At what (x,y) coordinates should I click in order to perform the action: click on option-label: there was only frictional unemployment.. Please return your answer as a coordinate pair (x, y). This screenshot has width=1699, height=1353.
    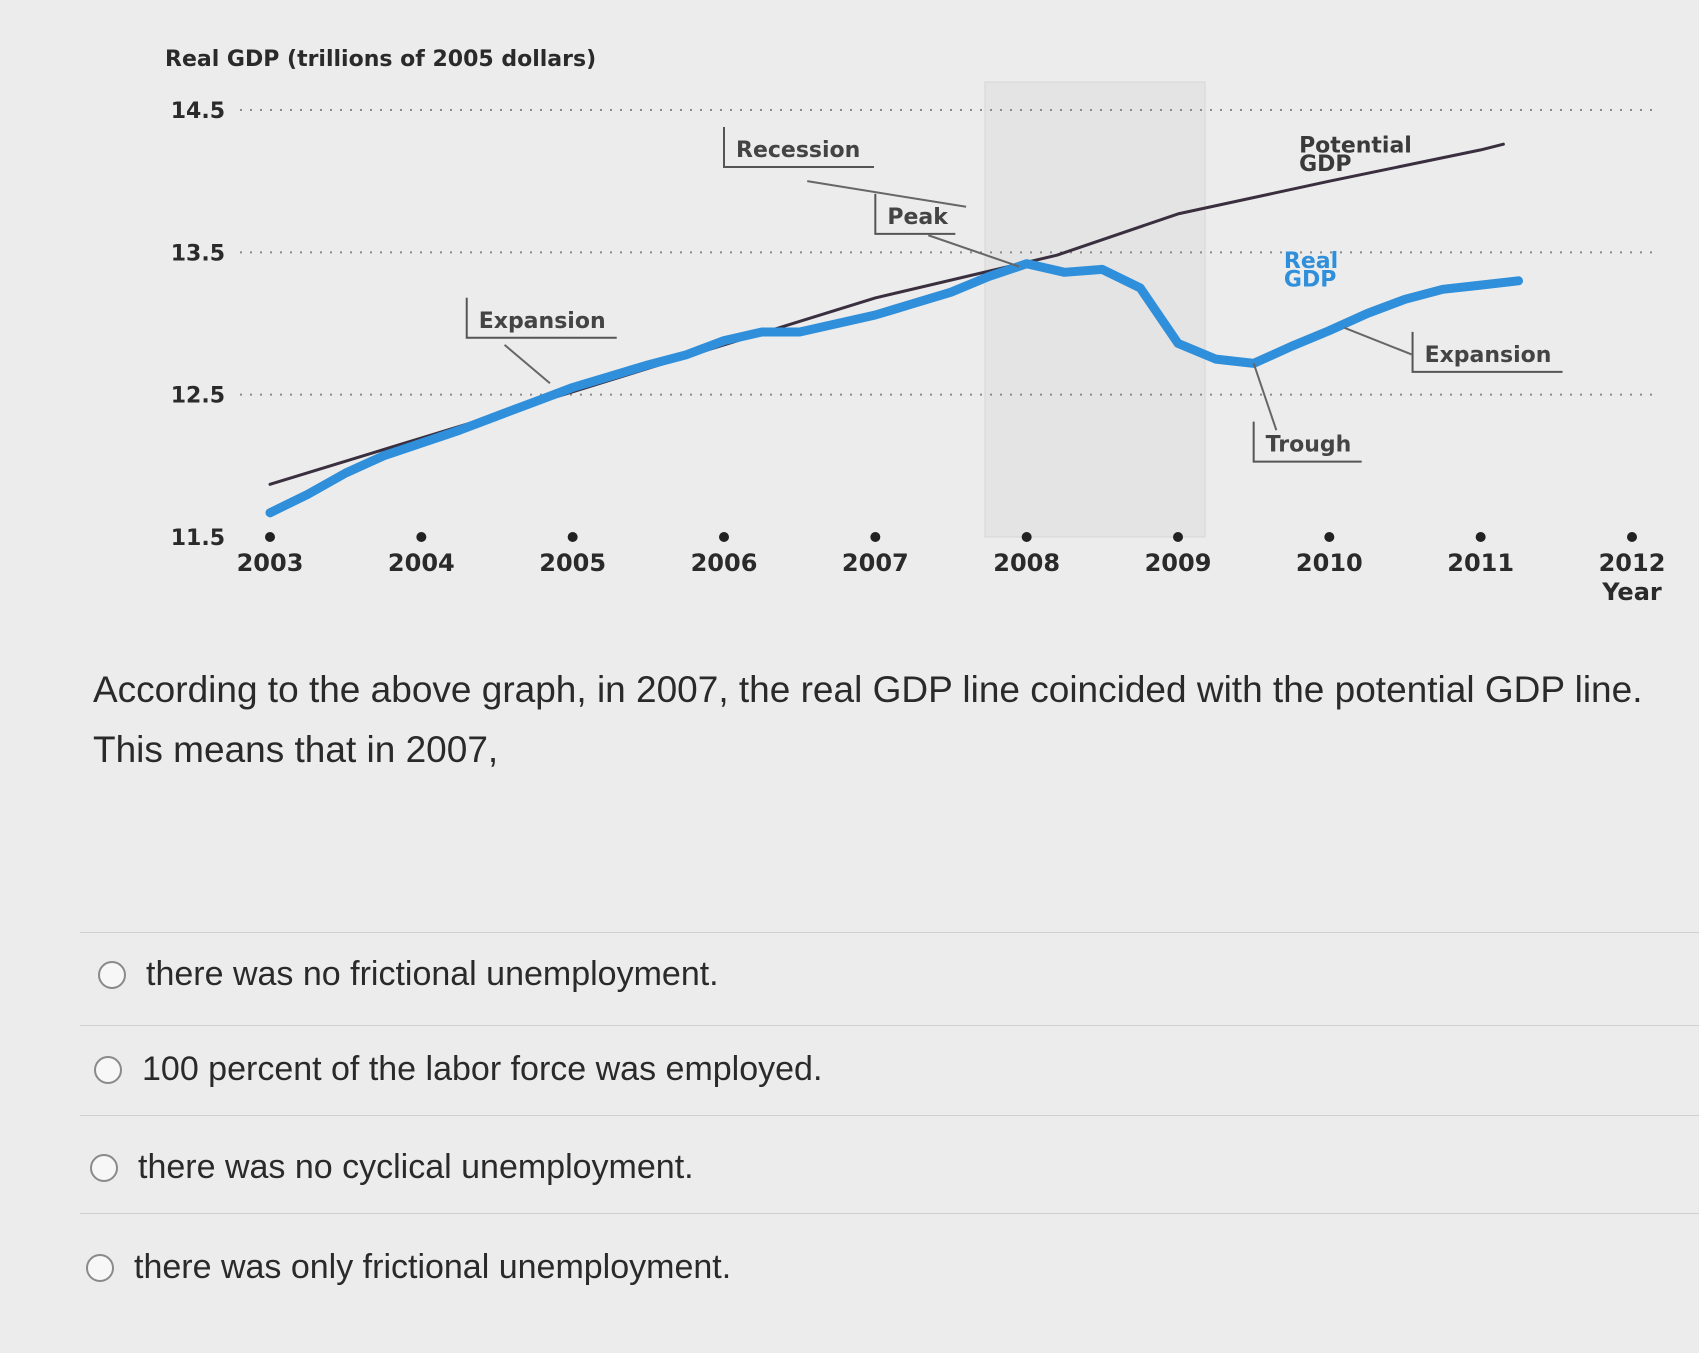
    Looking at the image, I should click on (433, 1267).